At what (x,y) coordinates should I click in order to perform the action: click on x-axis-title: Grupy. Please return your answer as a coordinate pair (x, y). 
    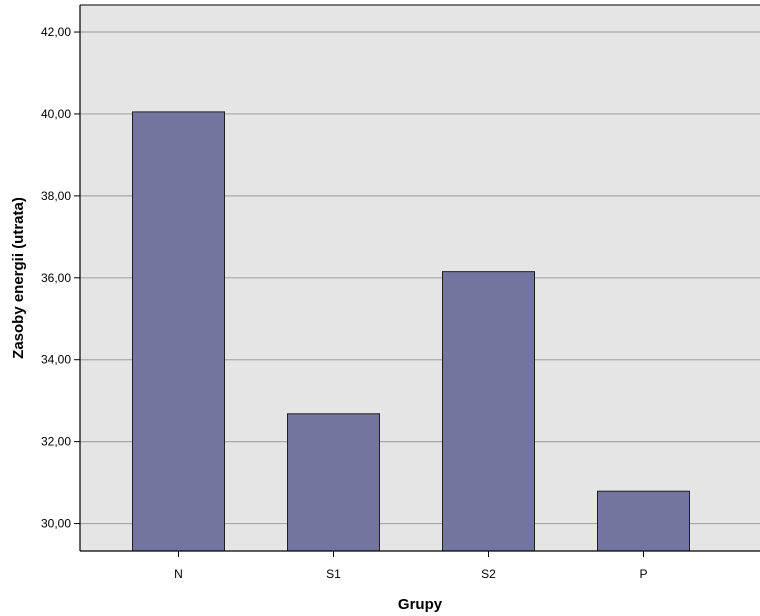
    Looking at the image, I should click on (420, 604).